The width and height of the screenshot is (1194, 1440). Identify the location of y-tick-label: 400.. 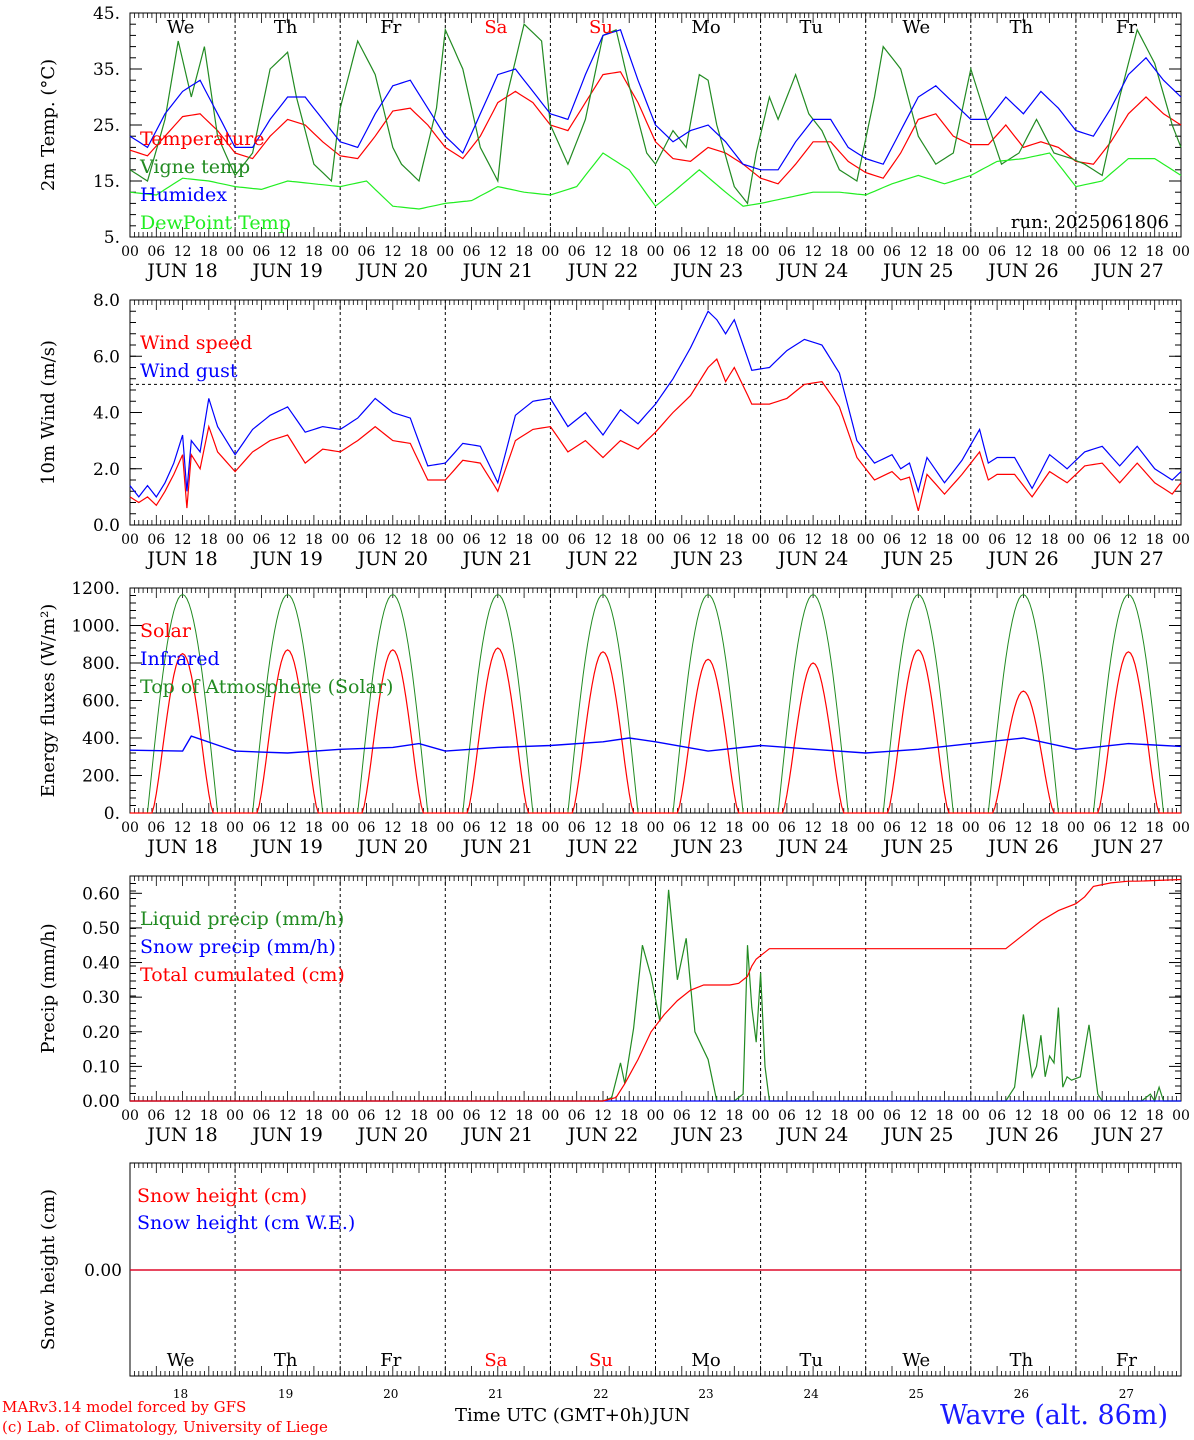
(101, 739).